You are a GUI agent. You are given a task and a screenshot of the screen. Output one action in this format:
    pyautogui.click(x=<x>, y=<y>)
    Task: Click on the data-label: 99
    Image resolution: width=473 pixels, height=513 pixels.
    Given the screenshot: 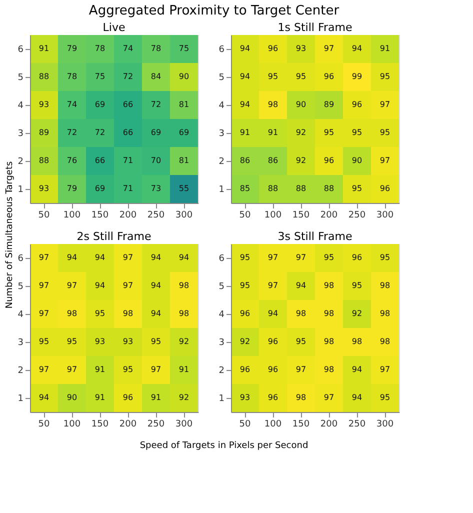 What is the action you would take?
    pyautogui.click(x=357, y=76)
    